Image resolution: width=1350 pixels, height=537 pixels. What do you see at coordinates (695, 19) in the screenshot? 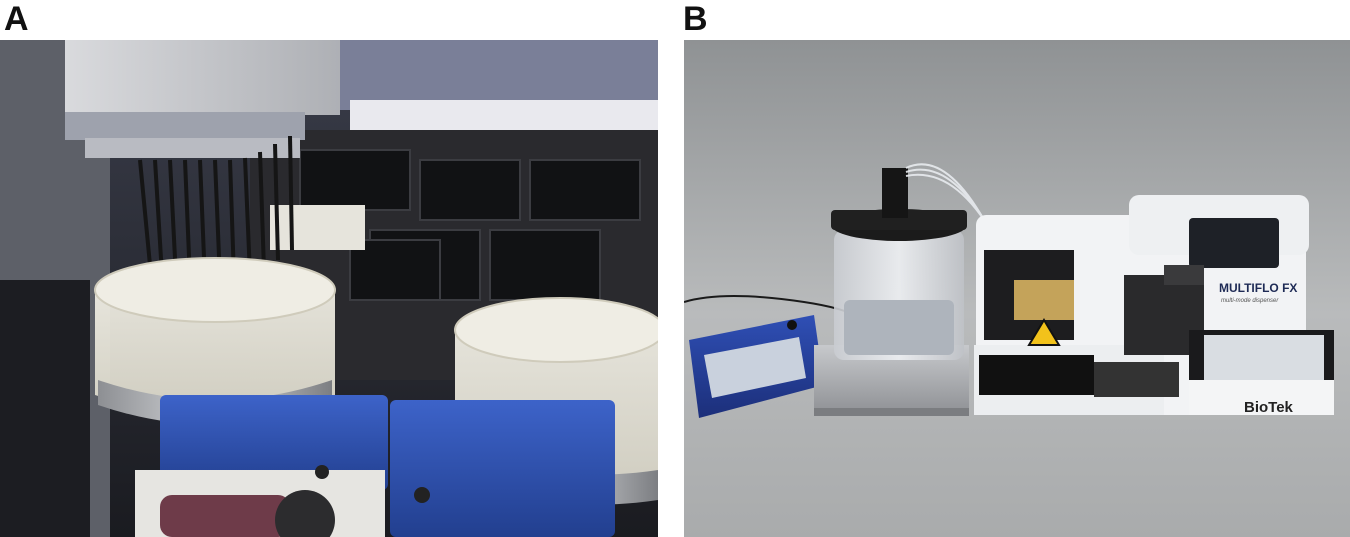
I see `panel-b-label: B` at bounding box center [695, 19].